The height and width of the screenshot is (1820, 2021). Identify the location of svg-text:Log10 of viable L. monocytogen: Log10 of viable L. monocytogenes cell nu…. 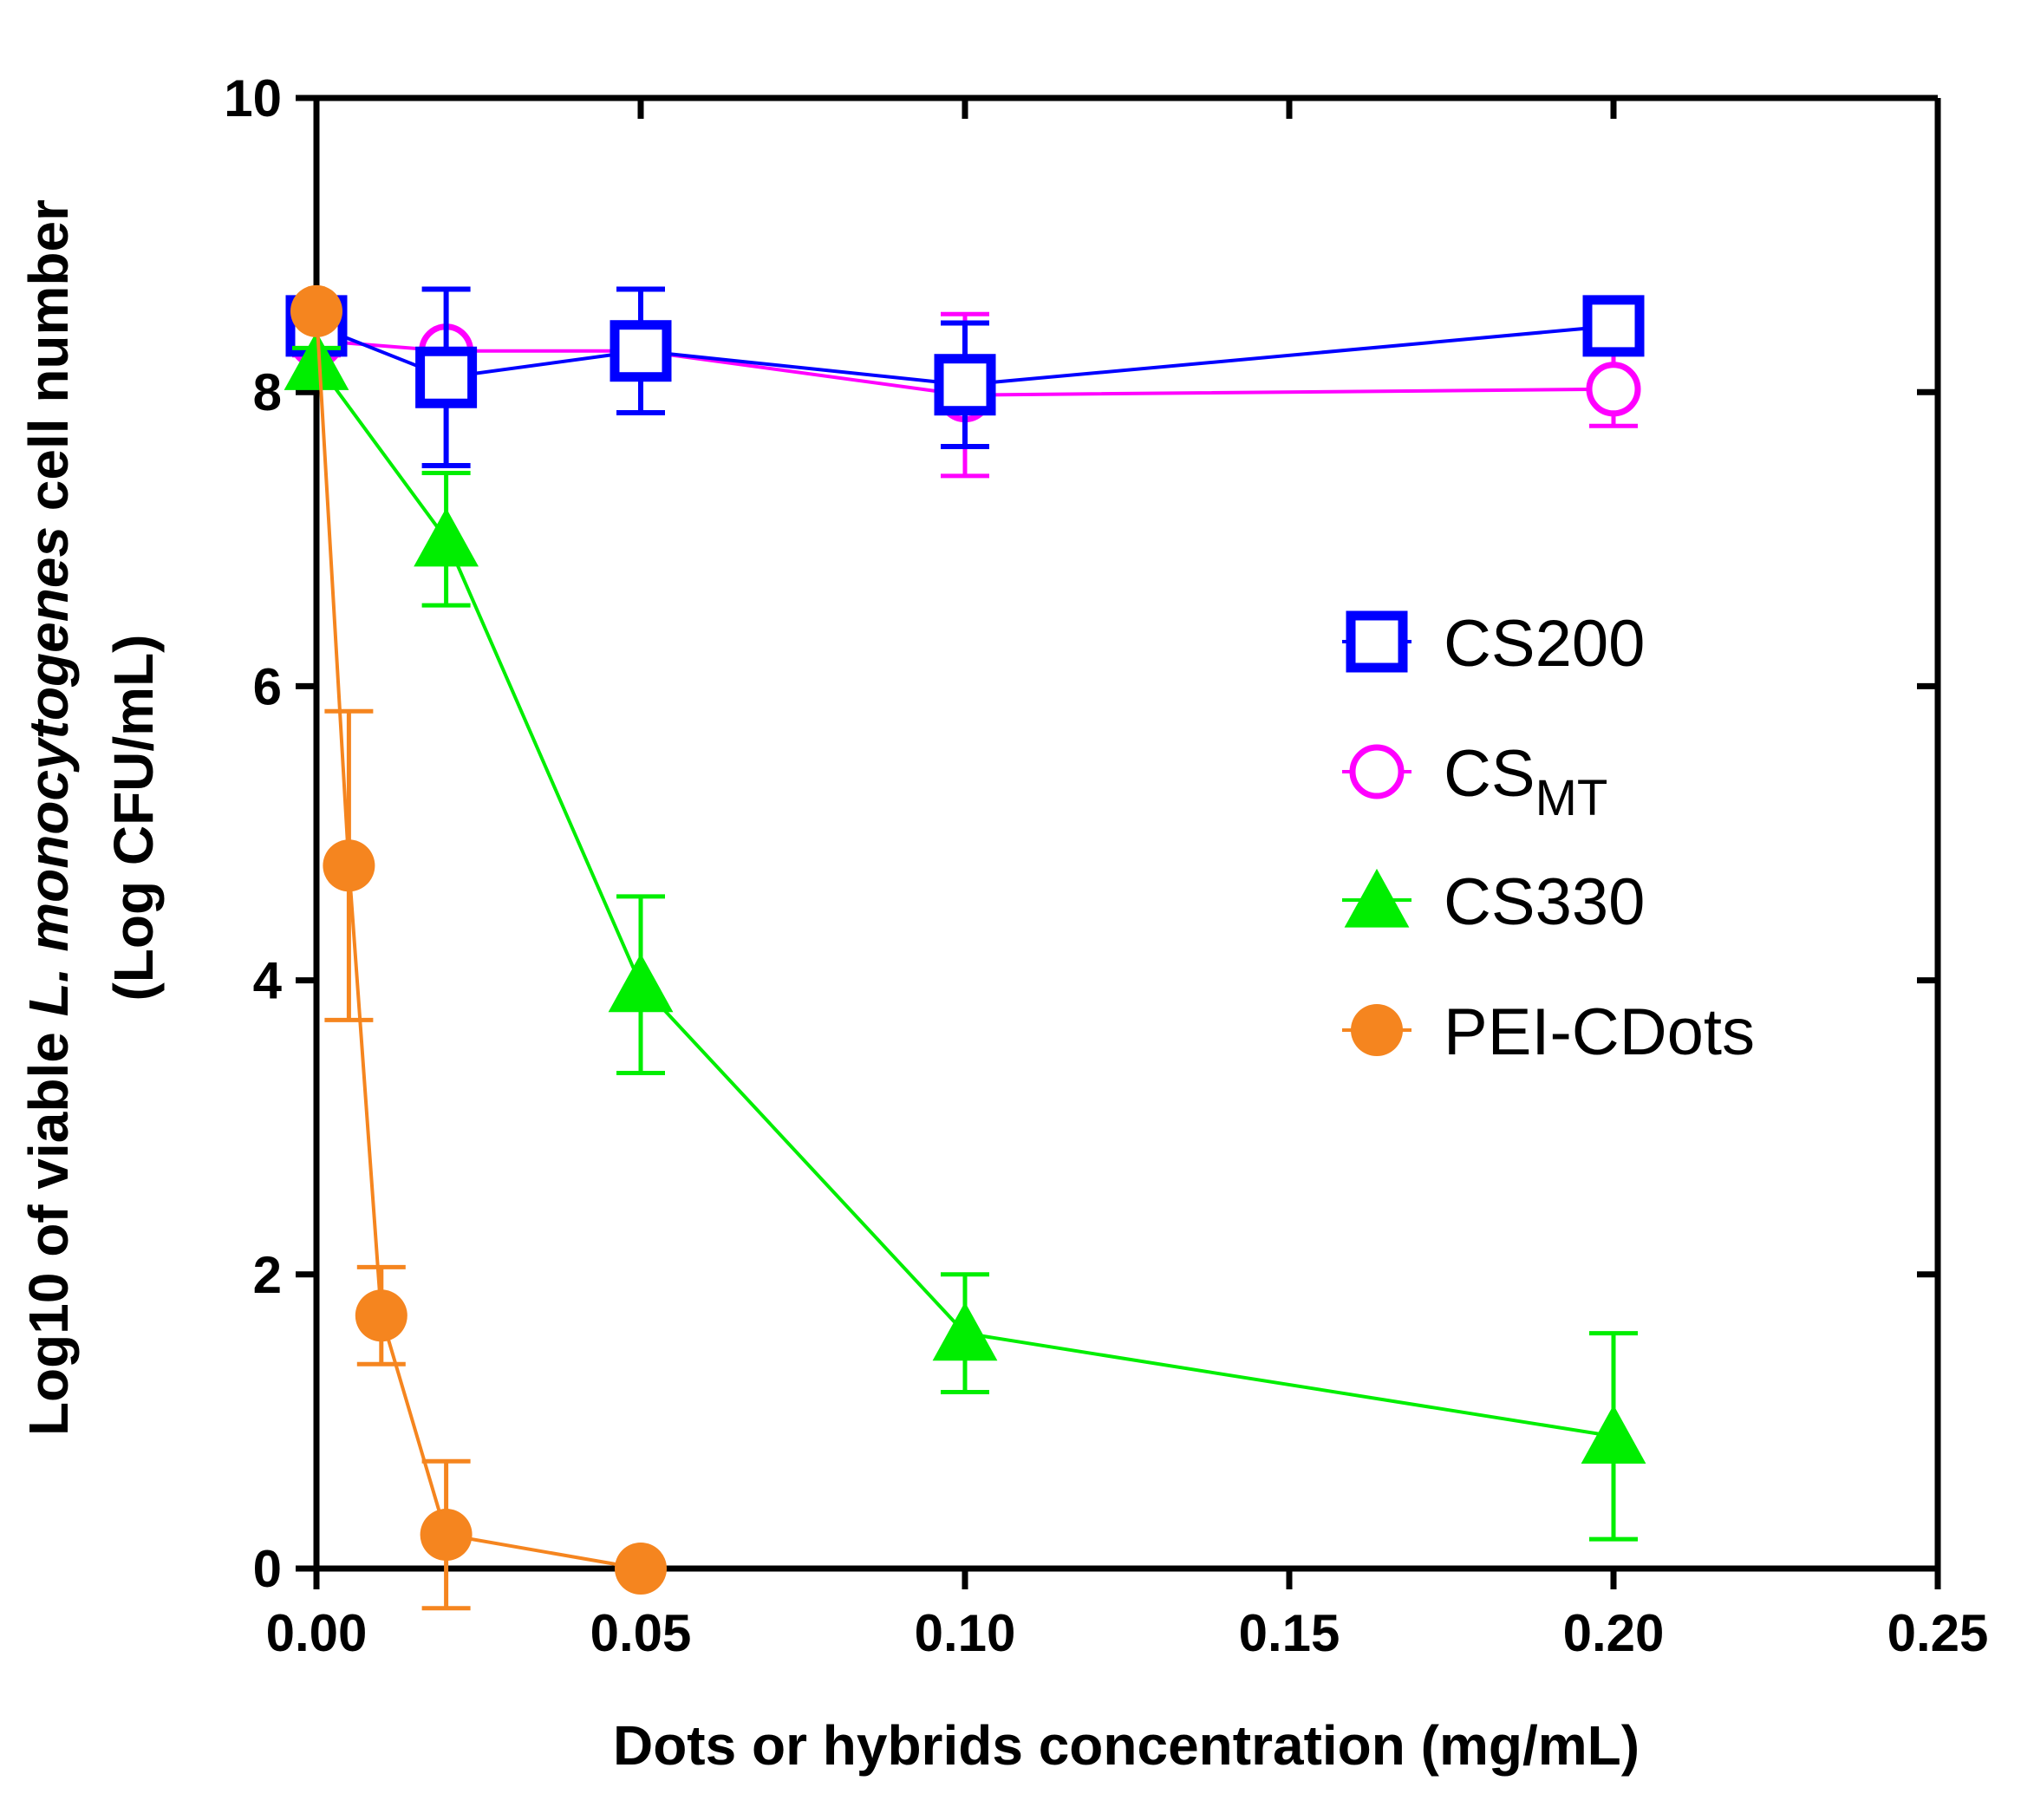
(48, 817).